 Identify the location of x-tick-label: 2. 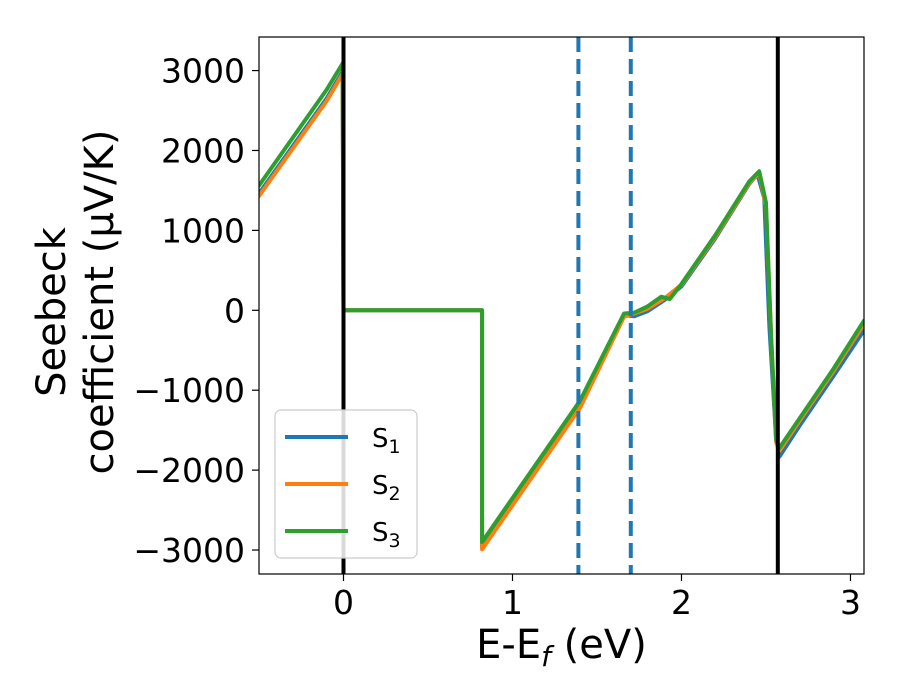
(681, 602).